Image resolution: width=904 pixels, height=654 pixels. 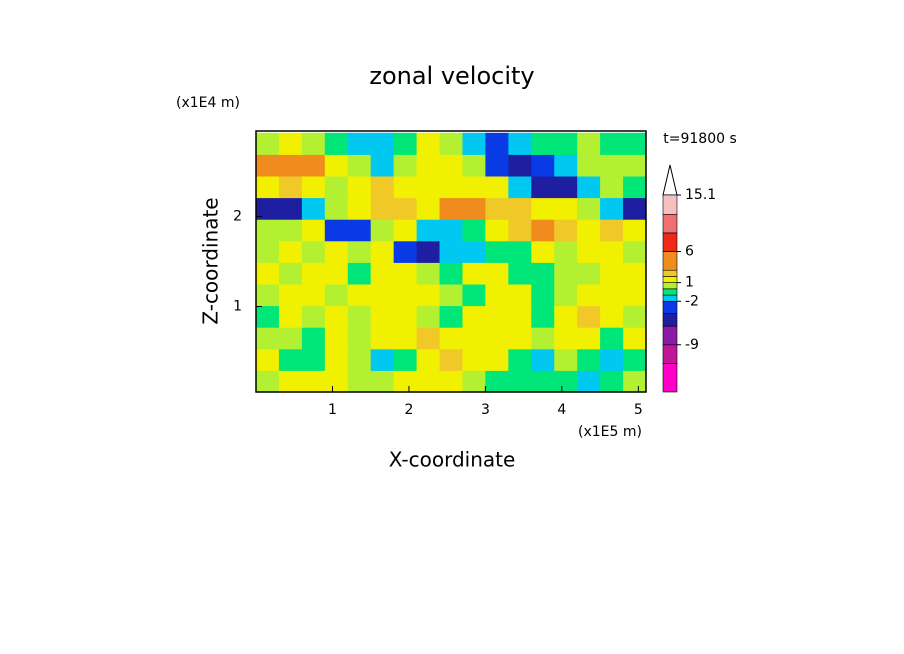 I want to click on y-unit: (x1E4 m), so click(x=208, y=103).